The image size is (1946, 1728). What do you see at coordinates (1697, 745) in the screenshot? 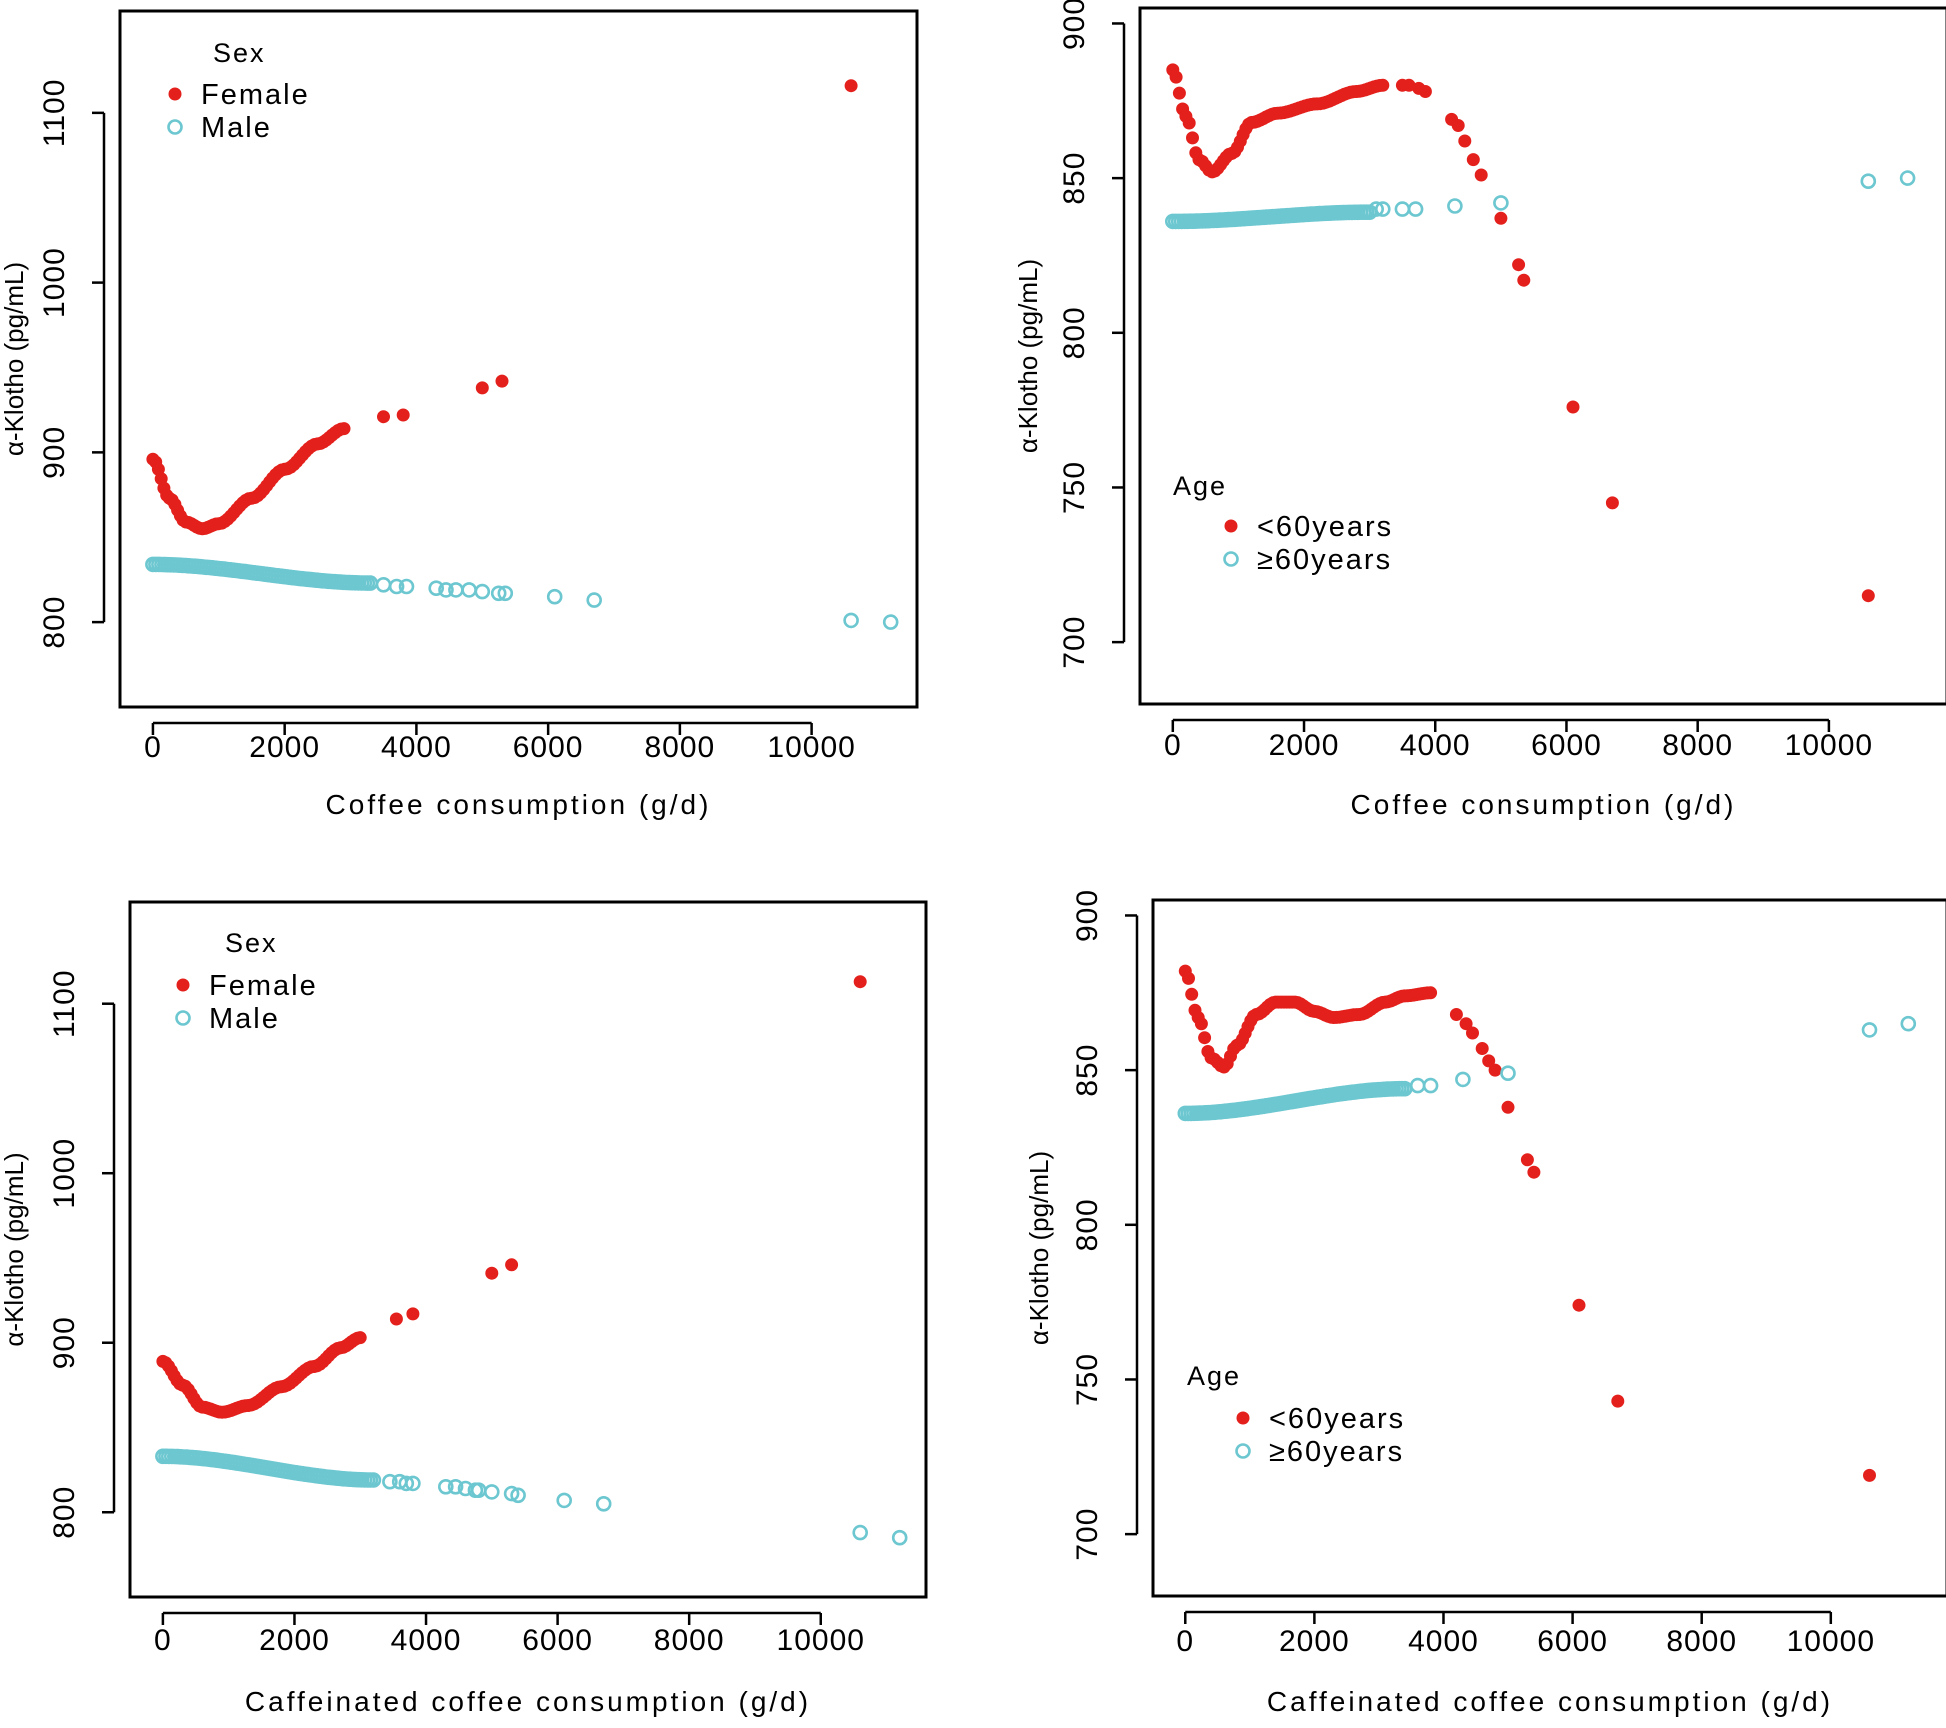
I see `x-tick-label: 8000` at bounding box center [1697, 745].